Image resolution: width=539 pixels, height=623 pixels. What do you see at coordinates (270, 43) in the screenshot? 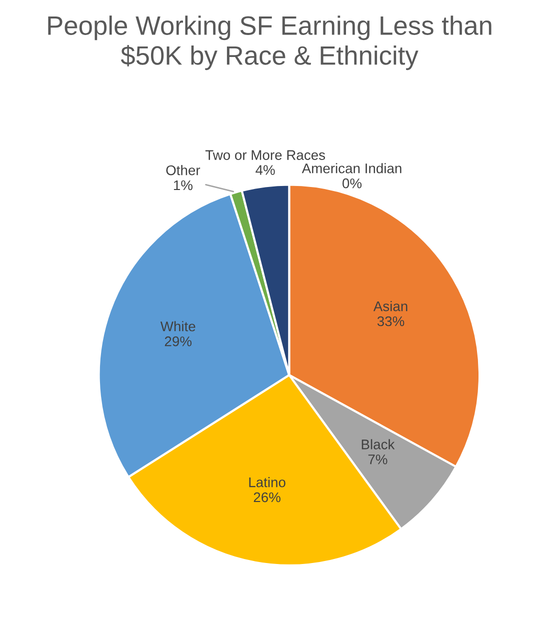
I see `chart-title: People Working SF Earning Less than $50K by Race & Ethnicity` at bounding box center [270, 43].